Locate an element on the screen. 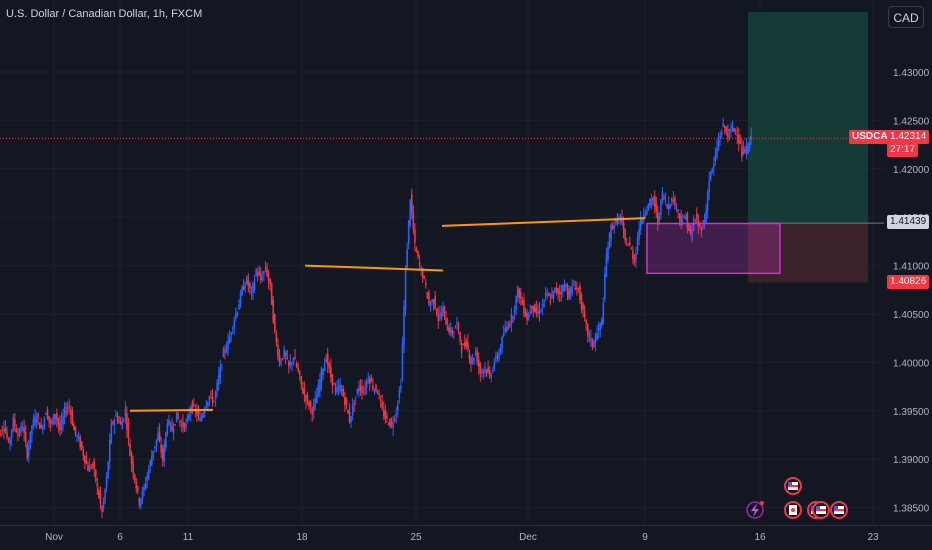  x-tick-label: 9 is located at coordinates (645, 537).